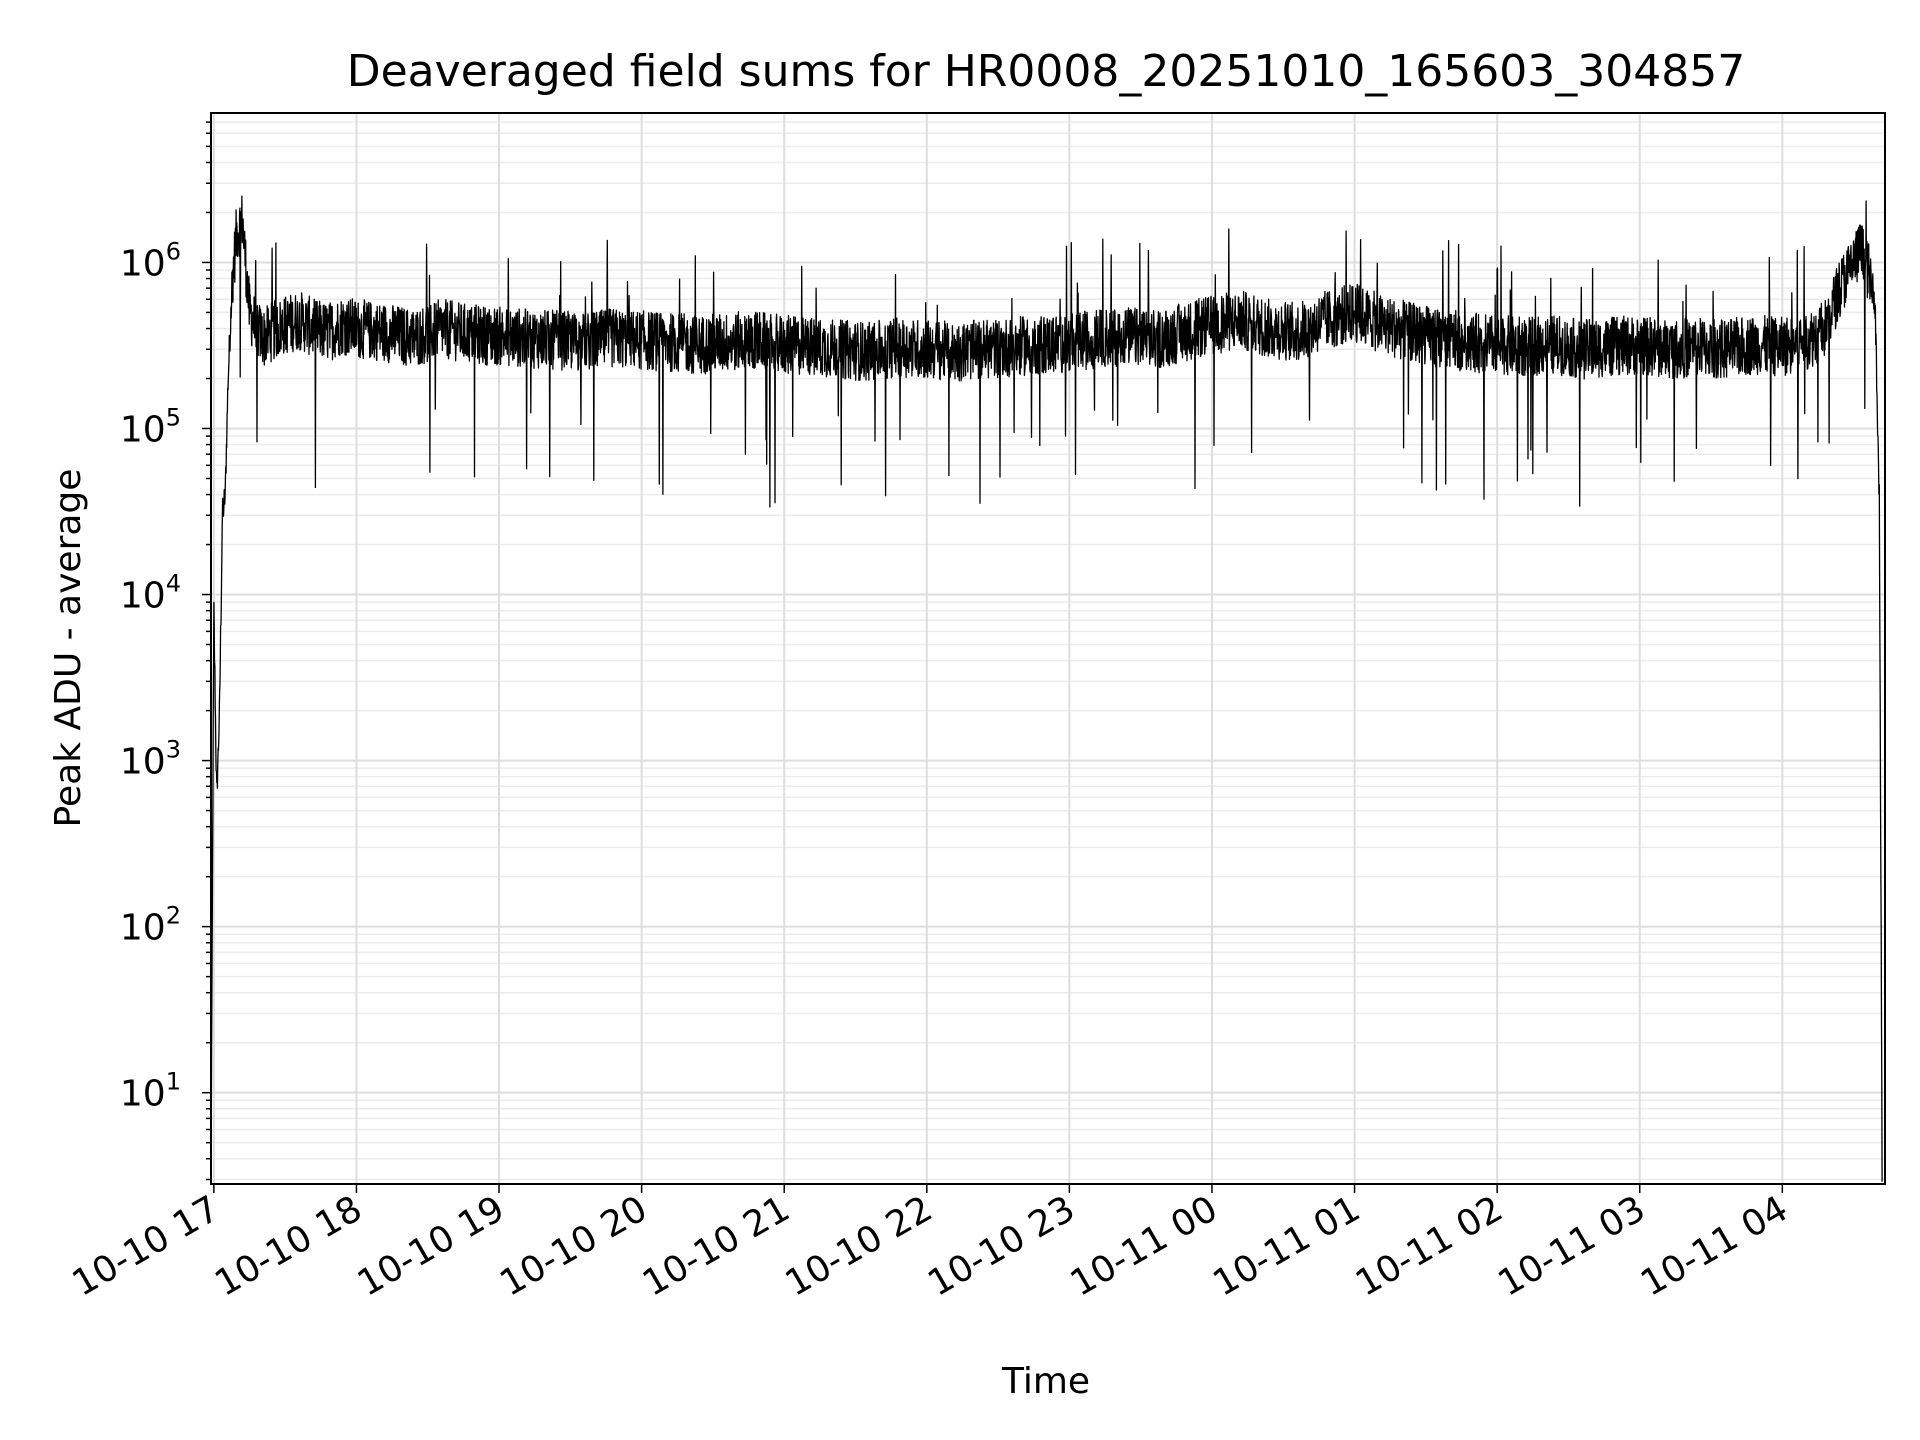 The image size is (1920, 1440). What do you see at coordinates (150, 925) in the screenshot?
I see `y-tick-label: 10²` at bounding box center [150, 925].